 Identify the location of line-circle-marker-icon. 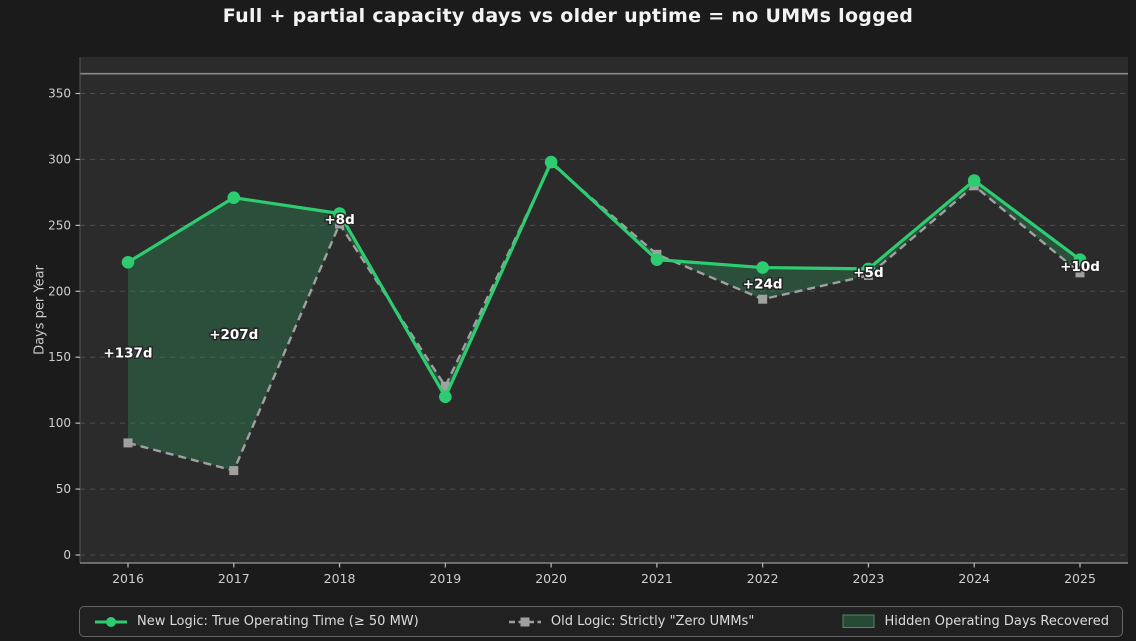
(111, 621).